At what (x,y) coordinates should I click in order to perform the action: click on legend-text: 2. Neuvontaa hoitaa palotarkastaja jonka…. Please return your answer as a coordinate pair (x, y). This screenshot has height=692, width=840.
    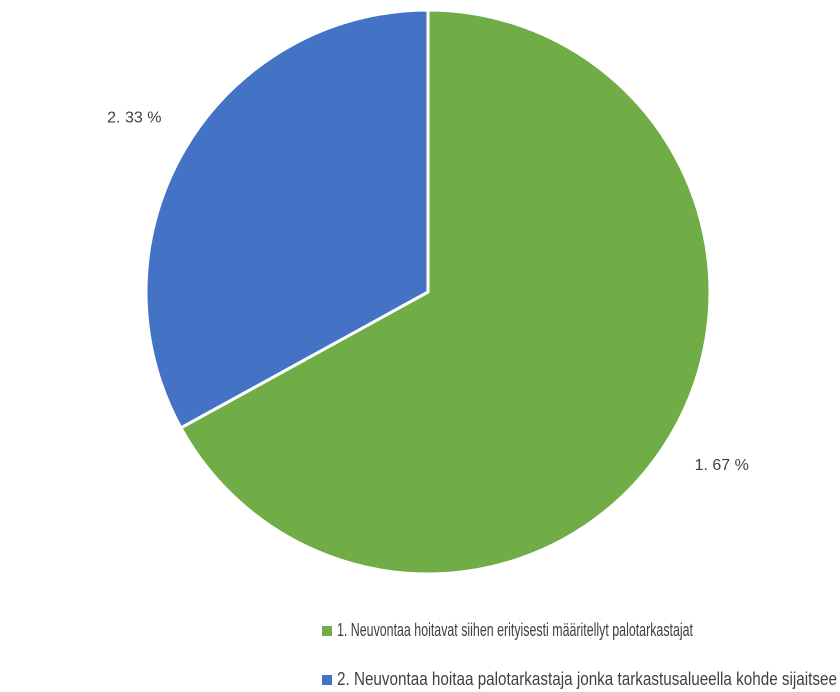
    Looking at the image, I should click on (587, 679).